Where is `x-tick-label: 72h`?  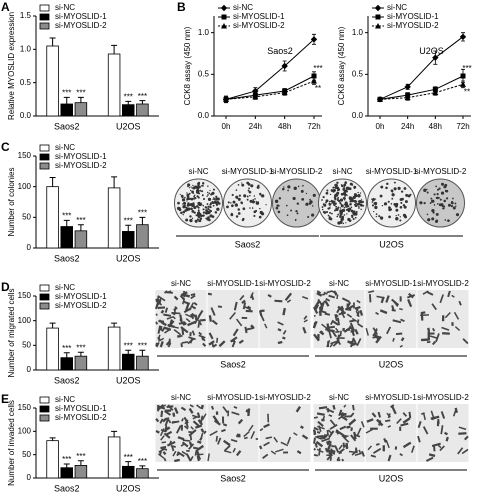
x-tick-label: 72h is located at coordinates (462, 126).